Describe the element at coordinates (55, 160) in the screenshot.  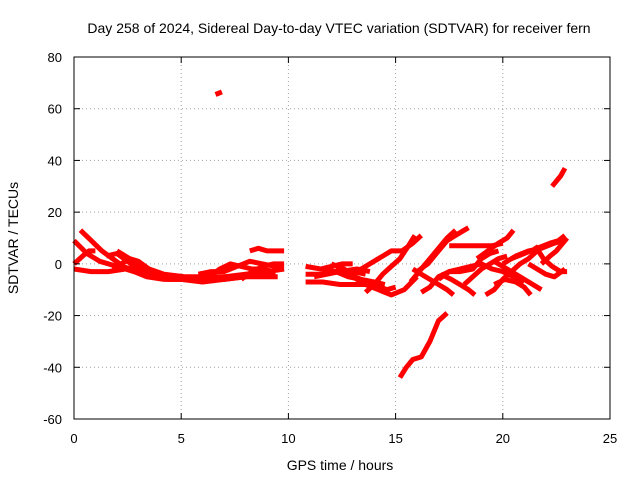
I see `y-tick-label: 40` at that location.